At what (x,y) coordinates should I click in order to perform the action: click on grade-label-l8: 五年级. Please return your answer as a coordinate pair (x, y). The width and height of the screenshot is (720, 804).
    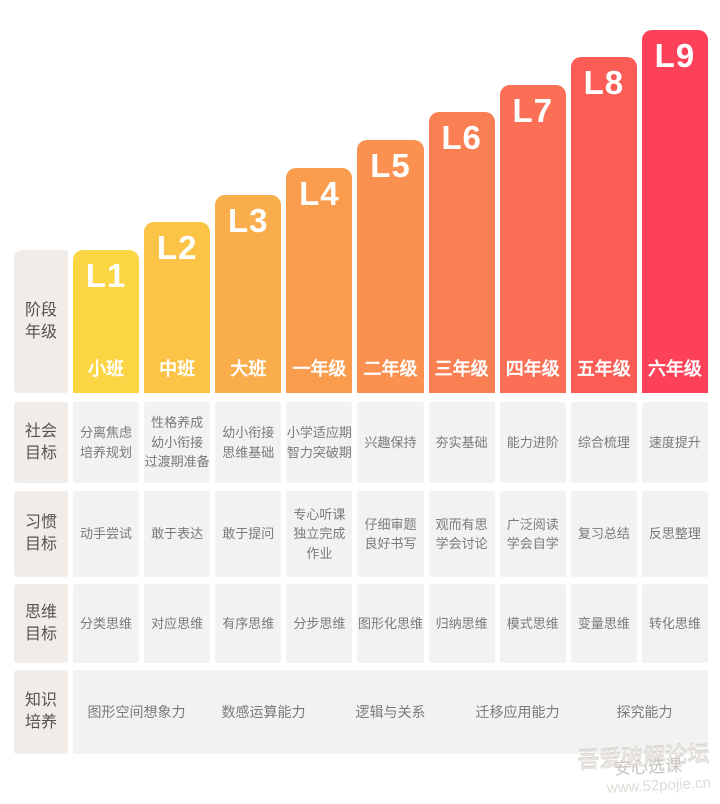
    Looking at the image, I should click on (603, 369).